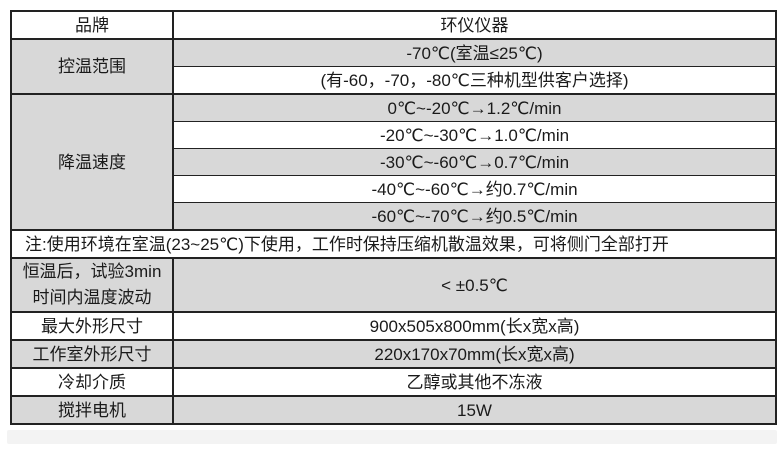  What do you see at coordinates (92, 25) in the screenshot?
I see `row-label-brand: 品牌` at bounding box center [92, 25].